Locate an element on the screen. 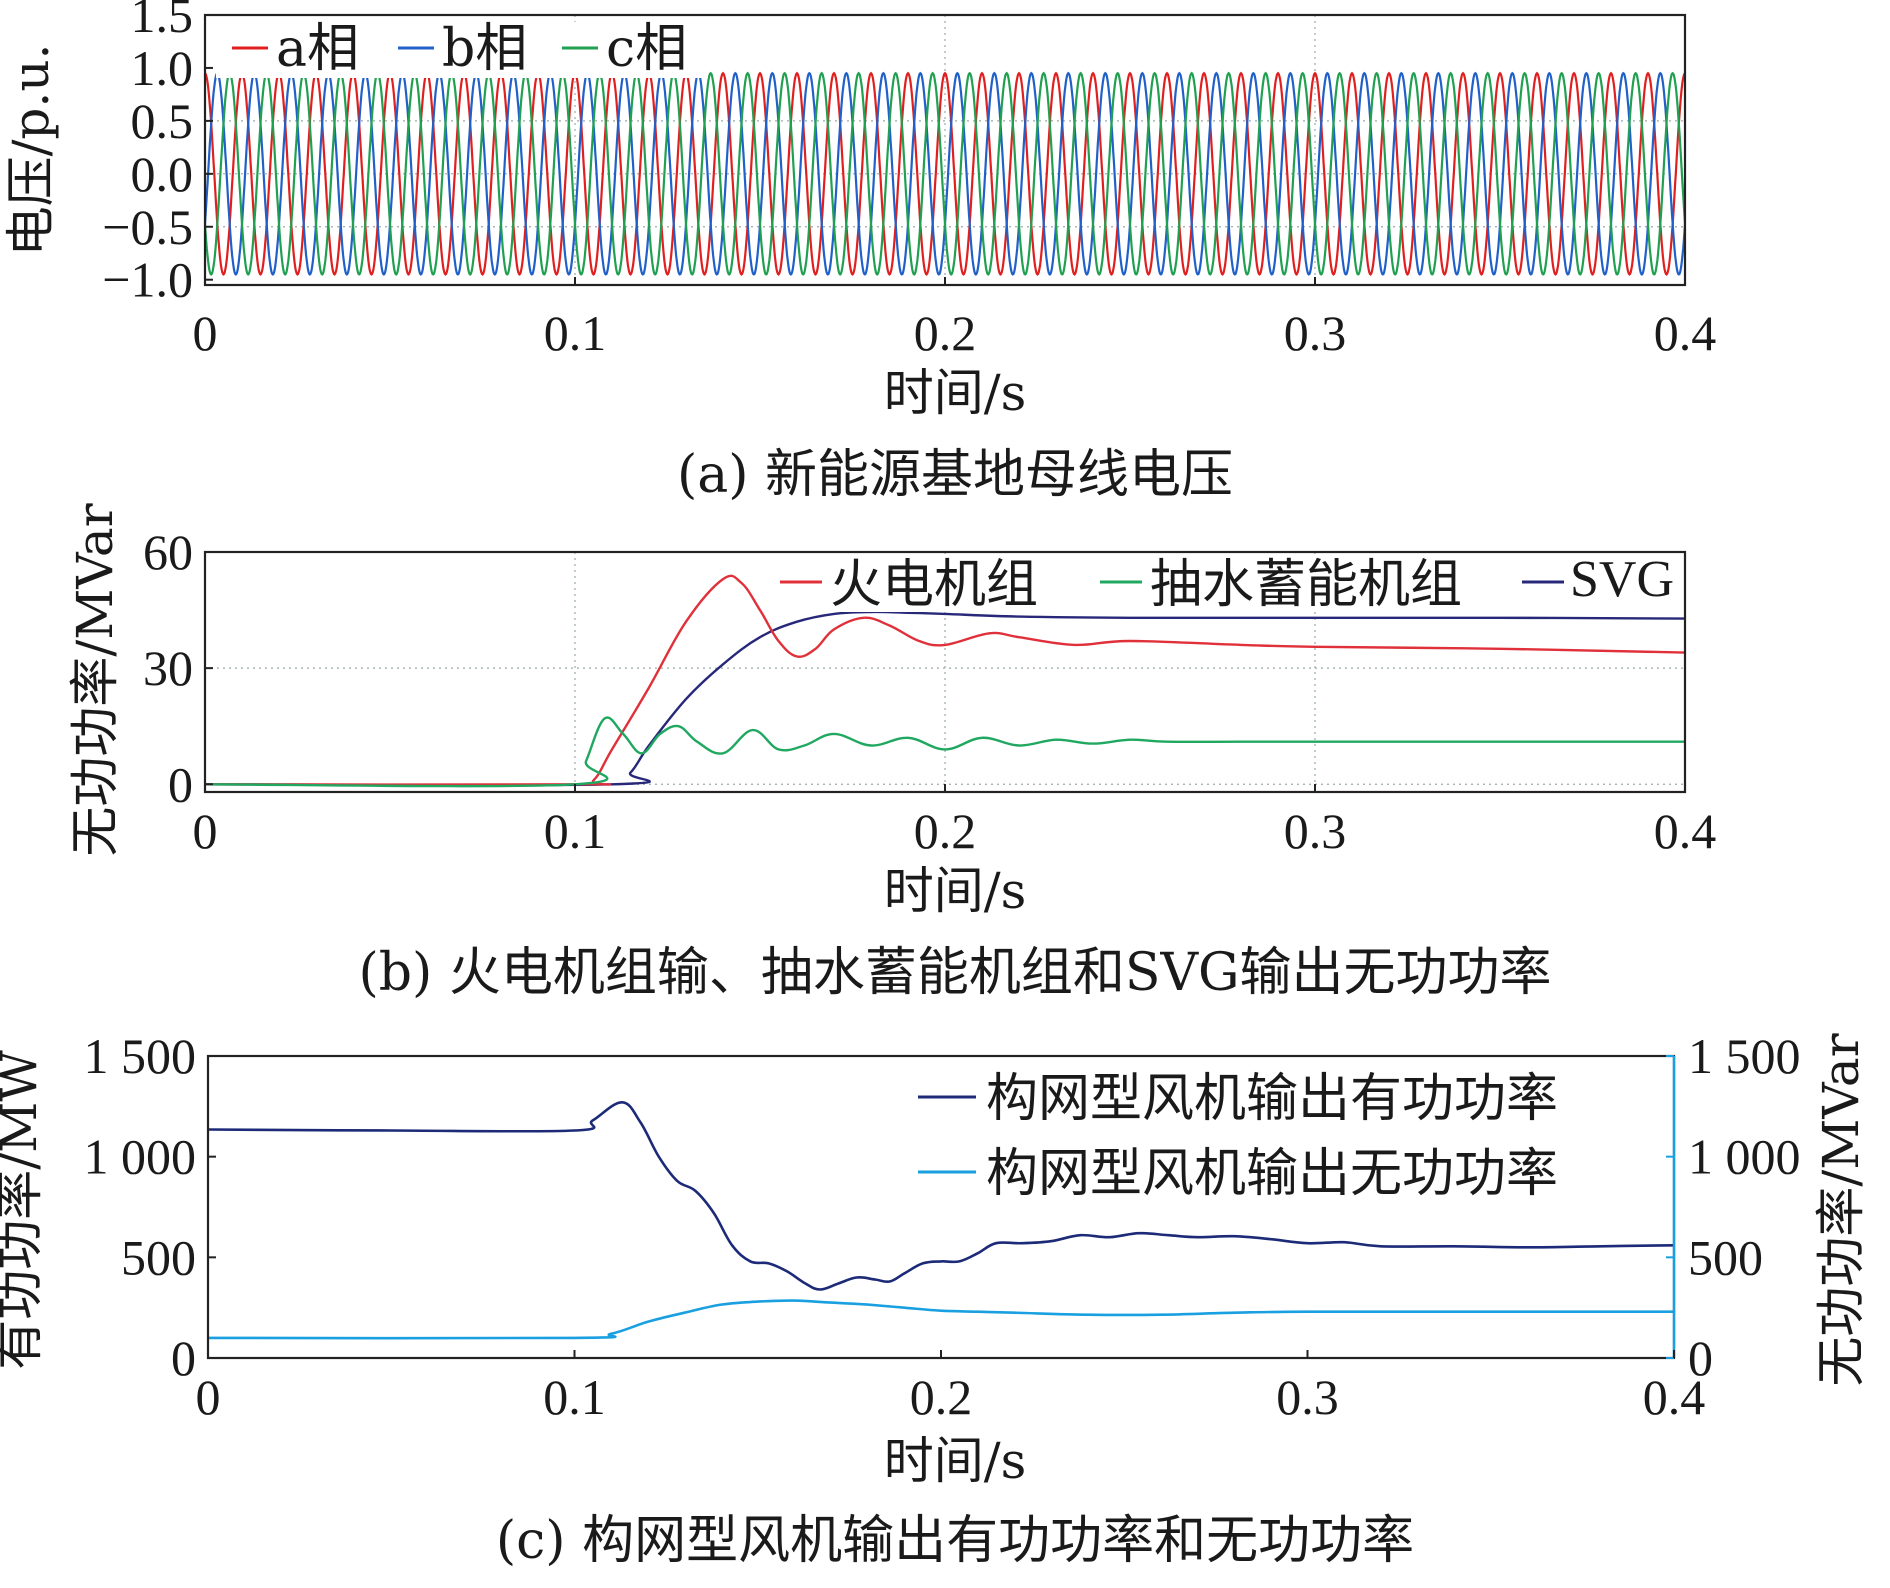 Image resolution: width=1890 pixels, height=1588 pixels. panel-a-y-ticks: 1.51.00.50.0−0.5−1.0 is located at coordinates (157, 154).